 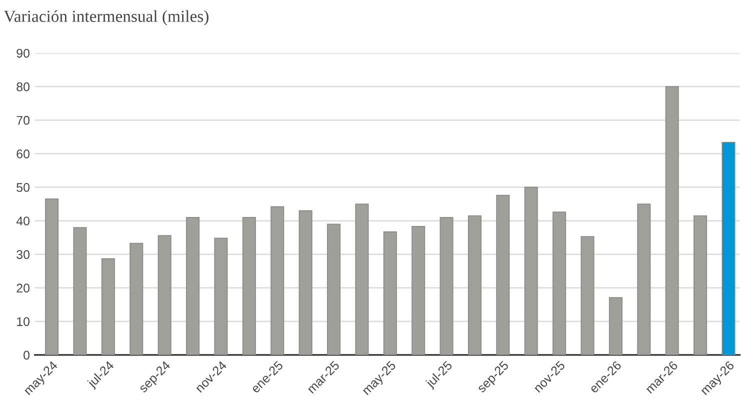 What do you see at coordinates (23, 221) in the screenshot?
I see `y-tick-label: 40` at bounding box center [23, 221].